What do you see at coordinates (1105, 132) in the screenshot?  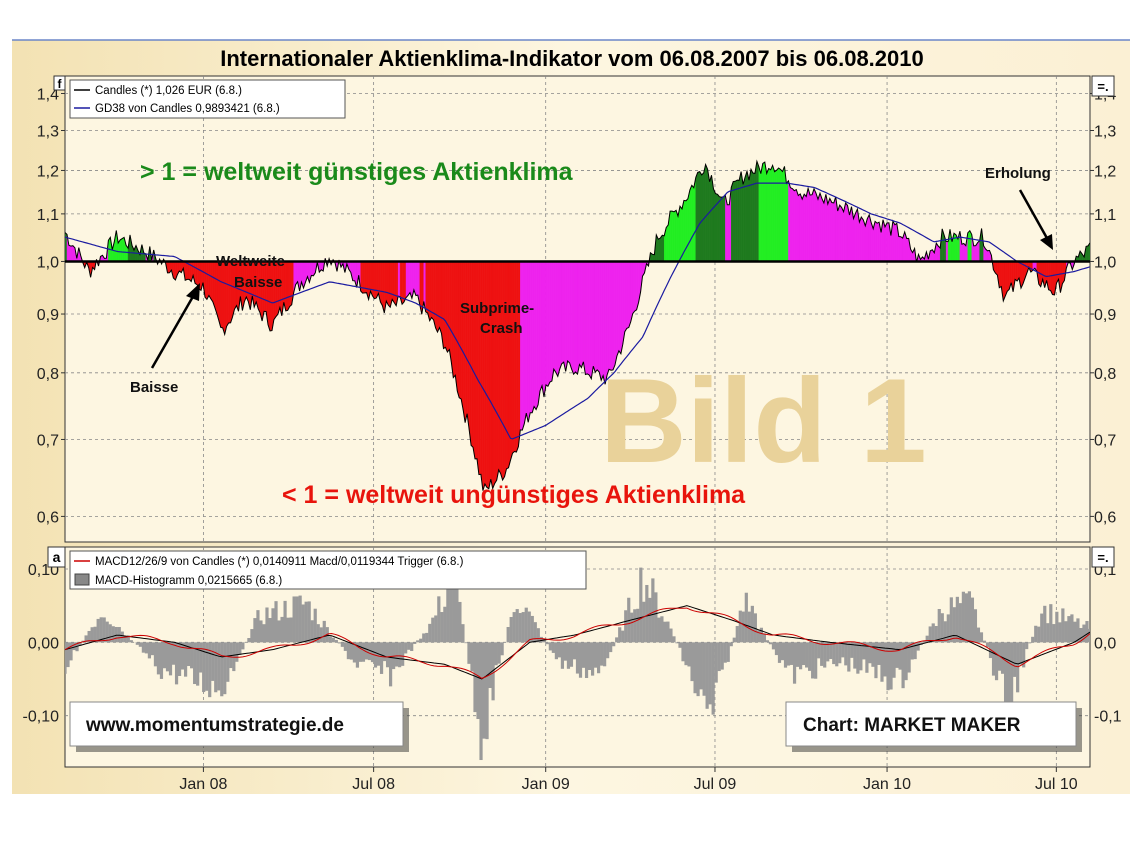 I see `y-tick-label-right: 1,3` at bounding box center [1105, 132].